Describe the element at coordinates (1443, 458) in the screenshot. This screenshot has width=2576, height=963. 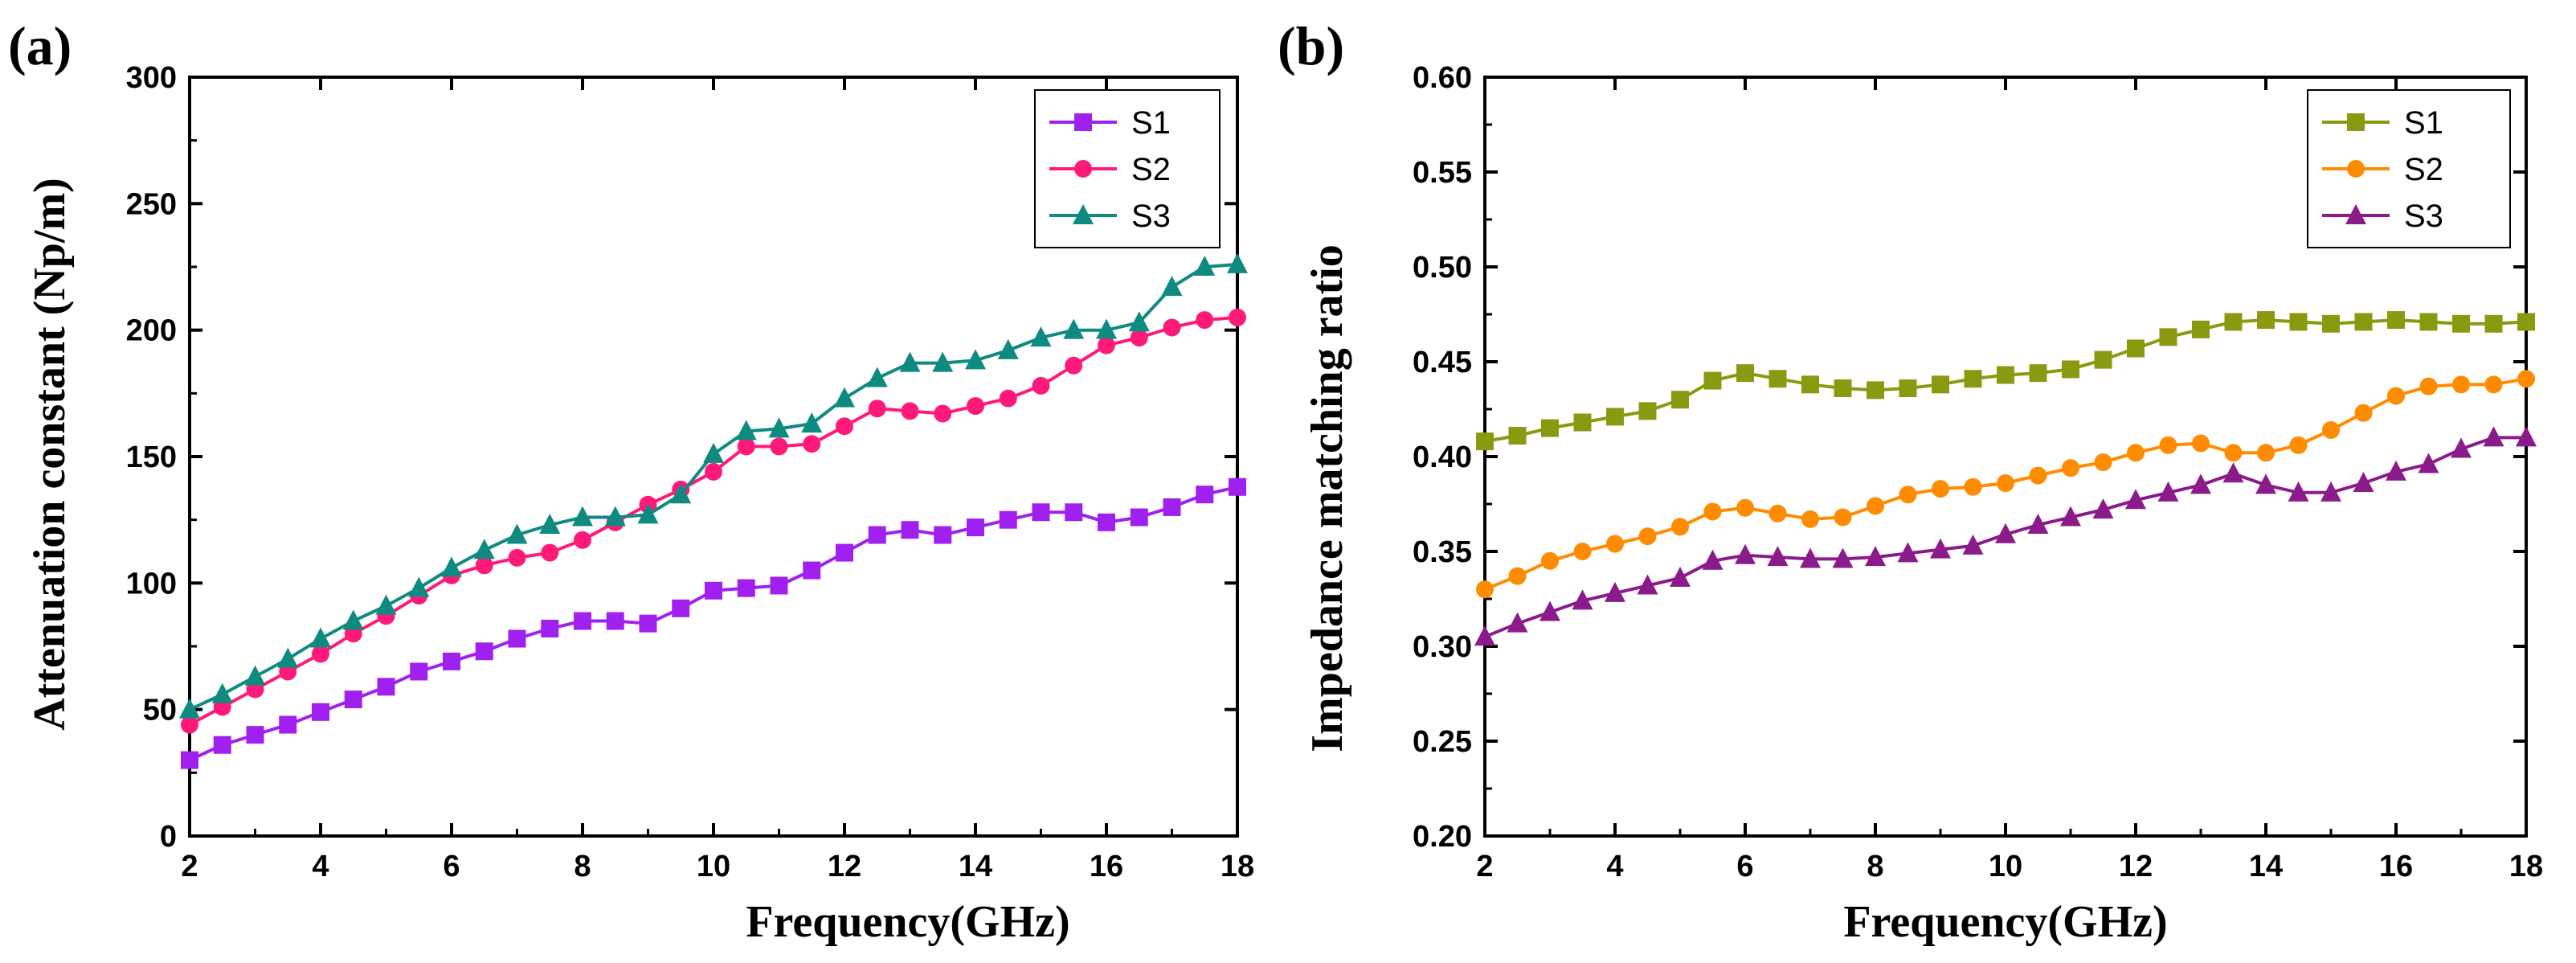
I see `panel-b-y-tick-label: 0.40` at that location.